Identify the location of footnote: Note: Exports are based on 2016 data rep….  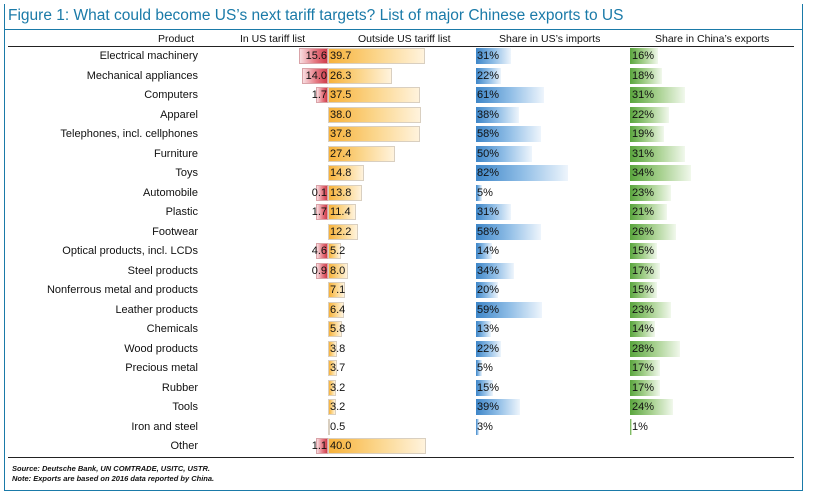
(113, 478).